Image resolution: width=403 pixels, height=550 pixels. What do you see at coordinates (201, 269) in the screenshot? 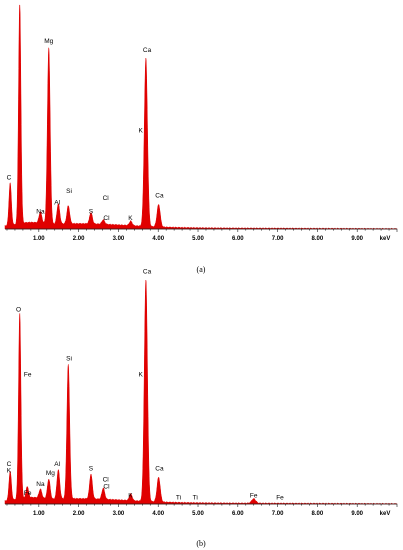
I see `caption-a: (a)` at bounding box center [201, 269].